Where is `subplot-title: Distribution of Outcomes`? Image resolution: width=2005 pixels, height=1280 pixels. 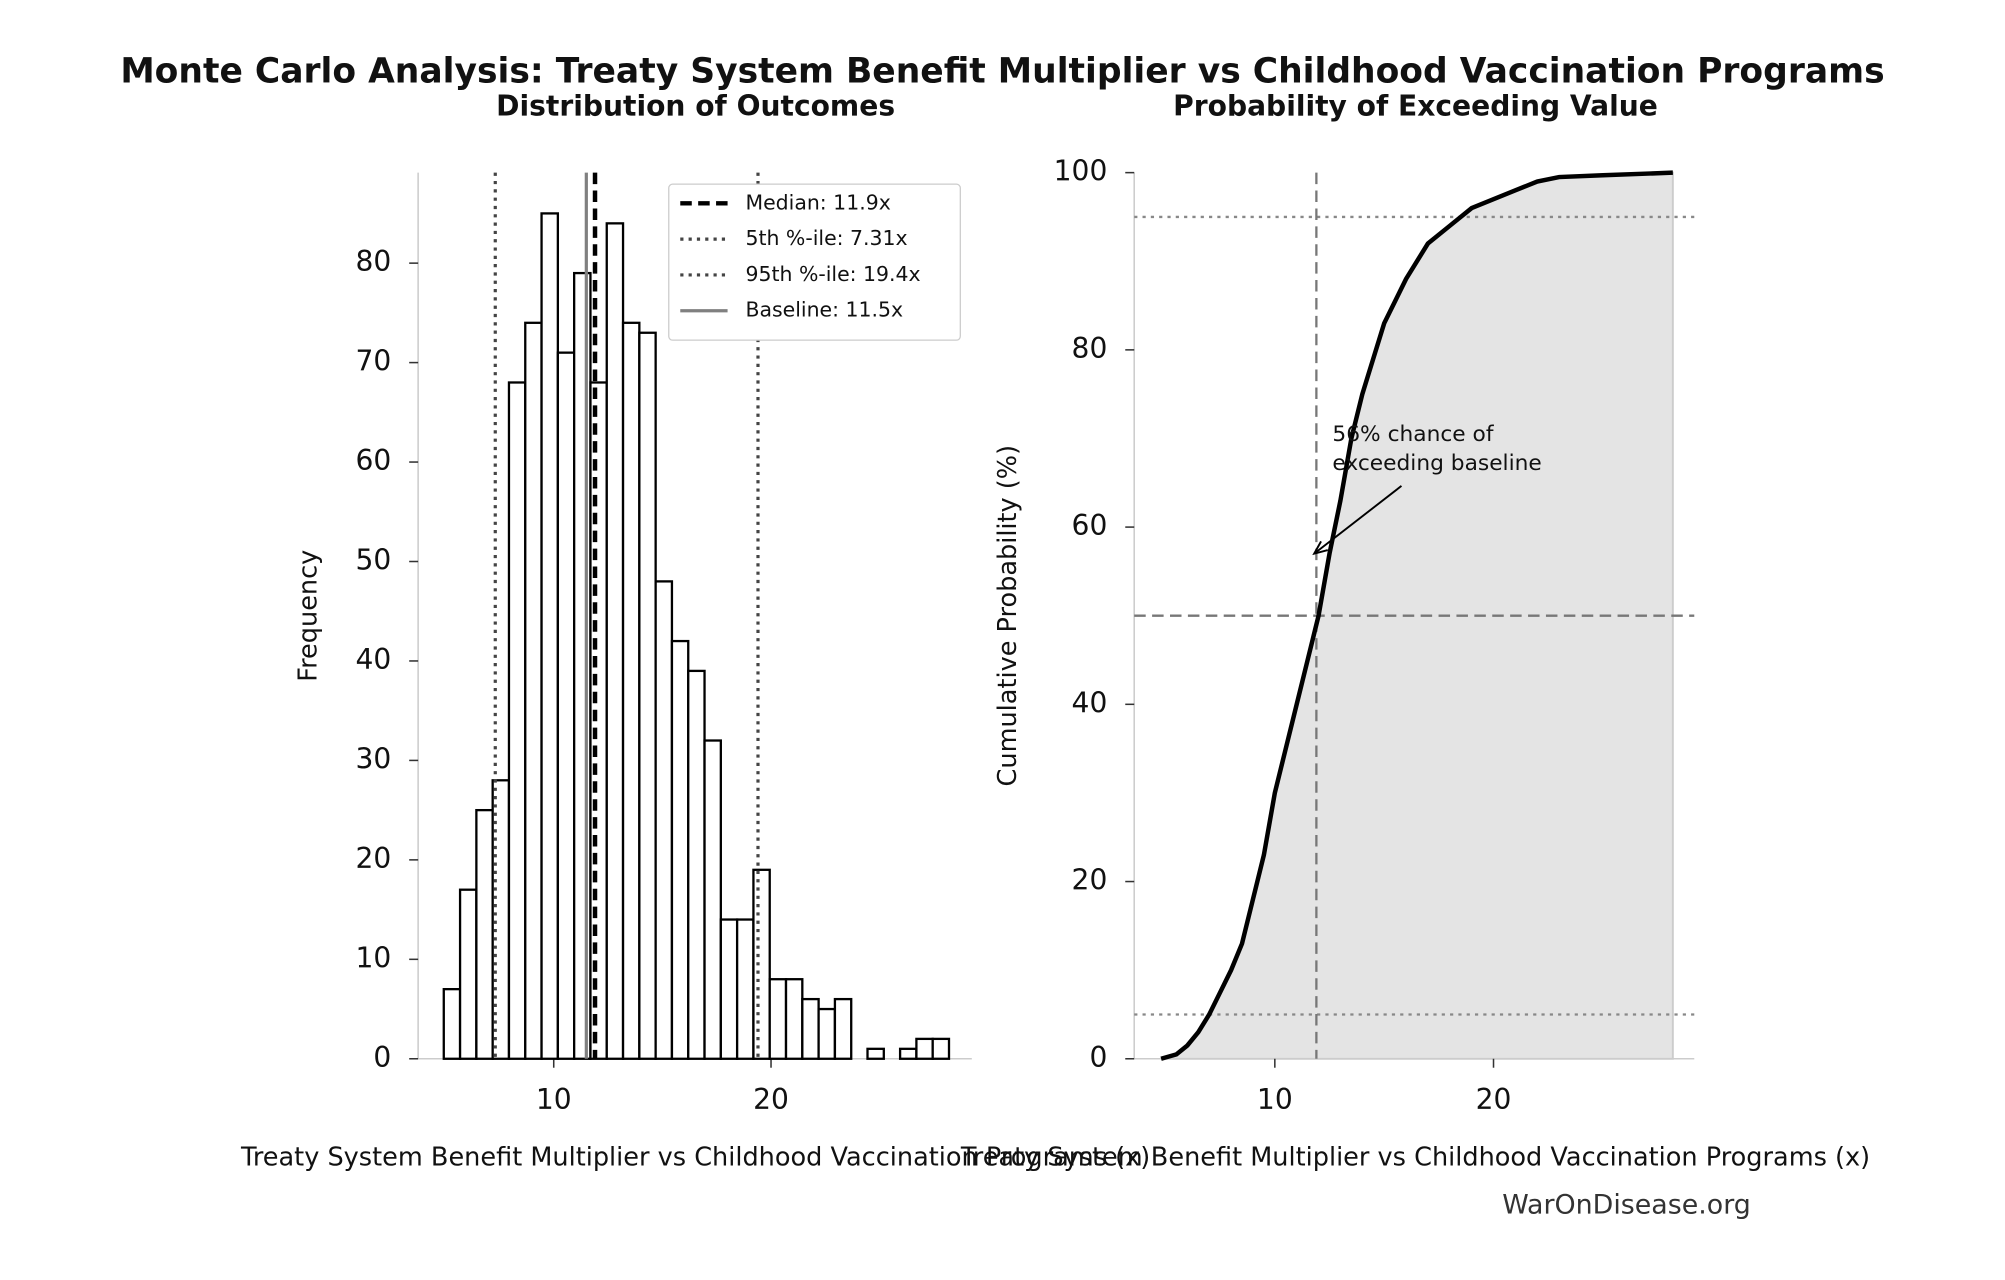
subplot-title: Distribution of Outcomes is located at coordinates (695, 105).